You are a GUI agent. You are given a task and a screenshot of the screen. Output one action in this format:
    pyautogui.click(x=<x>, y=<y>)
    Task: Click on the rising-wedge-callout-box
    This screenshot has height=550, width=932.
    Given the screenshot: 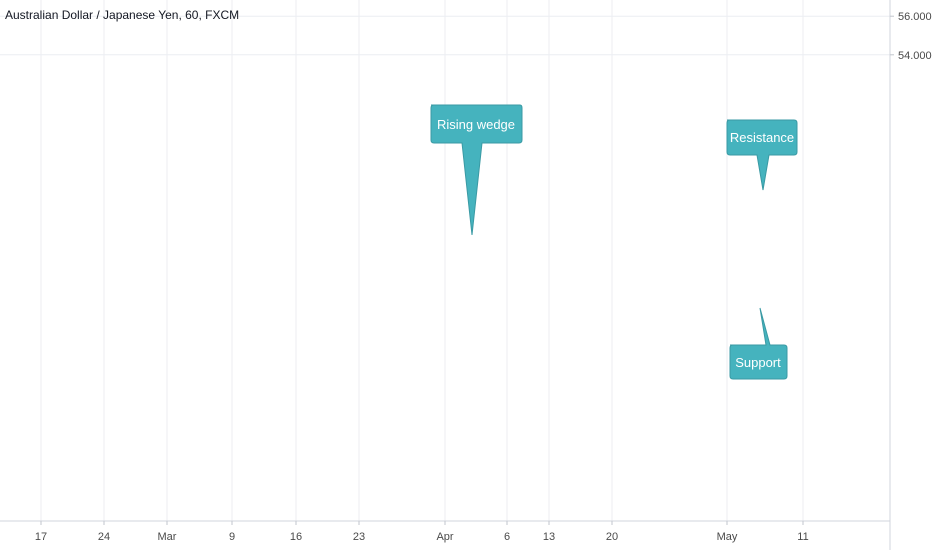 What is the action you would take?
    pyautogui.click(x=476, y=170)
    